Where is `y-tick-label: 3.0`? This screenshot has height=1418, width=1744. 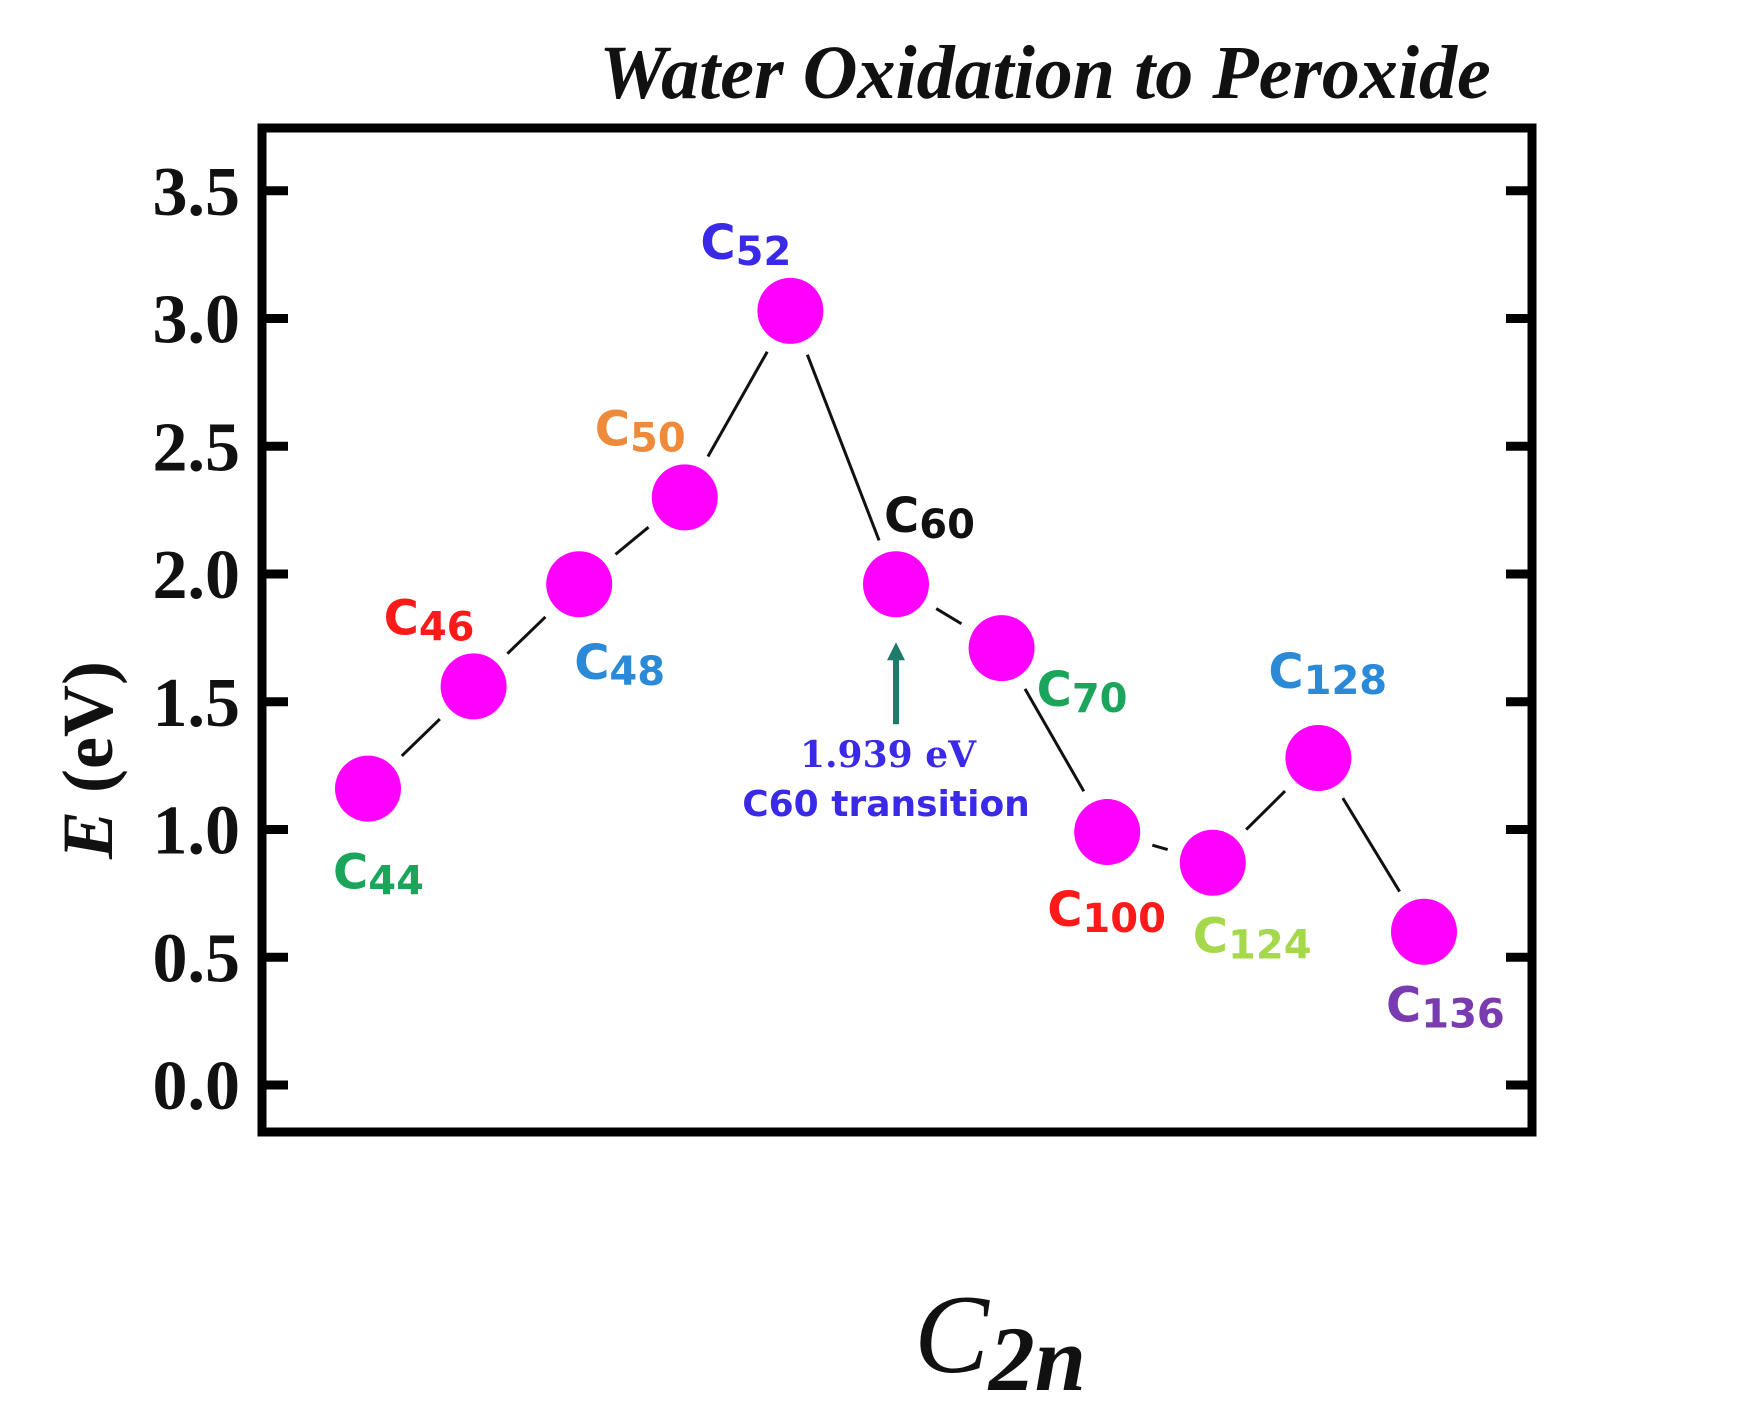 y-tick-label: 3.0 is located at coordinates (197, 320).